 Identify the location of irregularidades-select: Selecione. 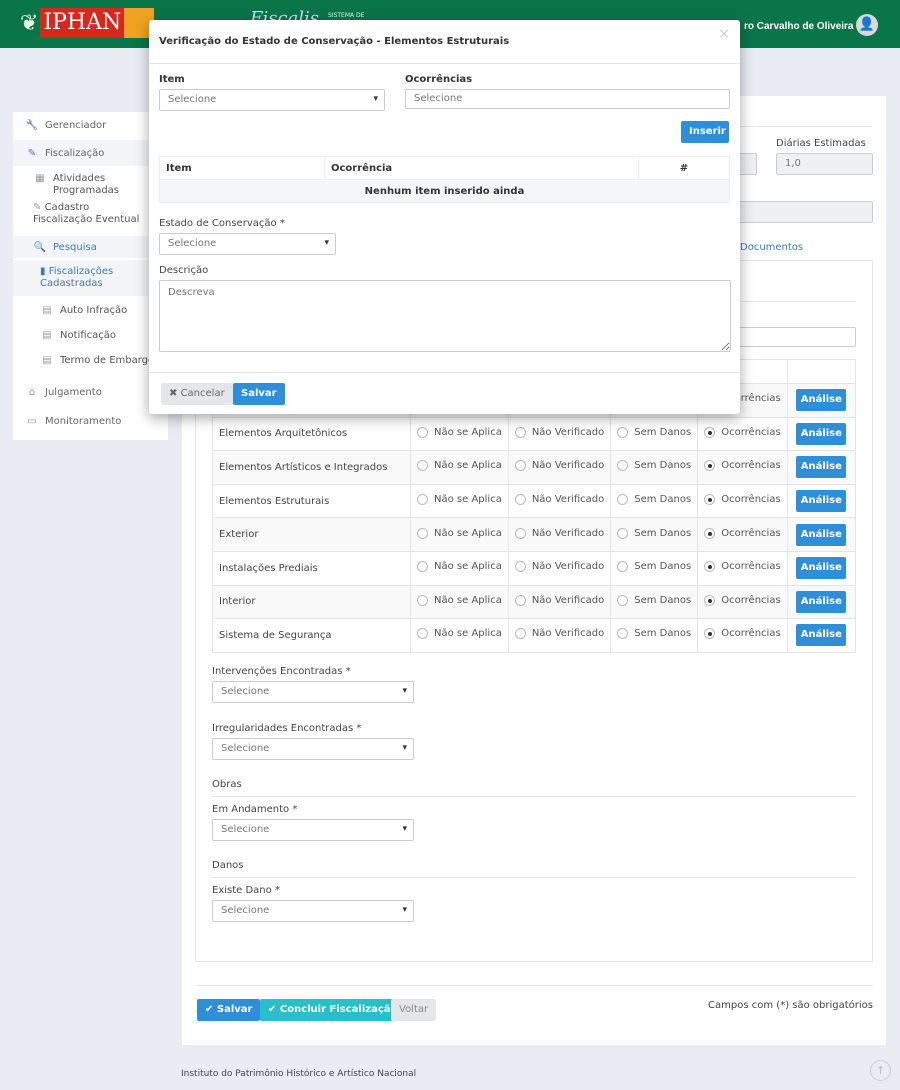
(313, 749).